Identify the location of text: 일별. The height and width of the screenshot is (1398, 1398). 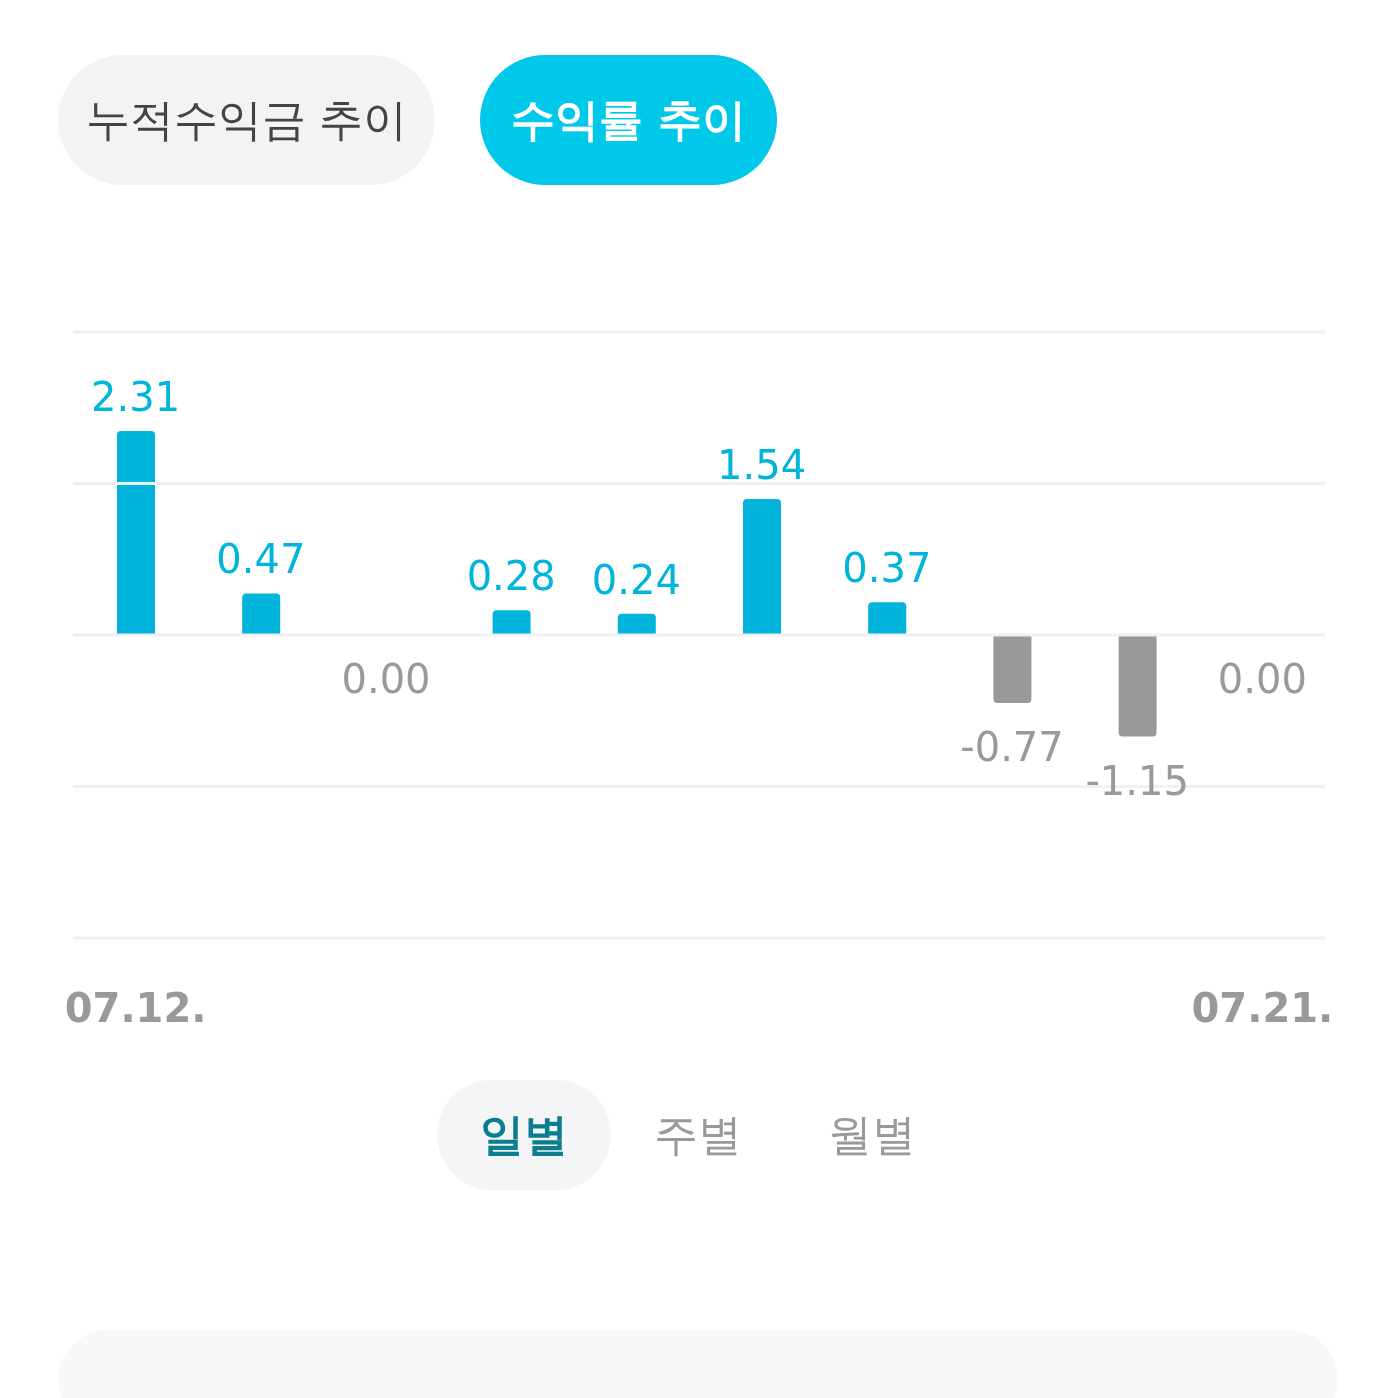
(524, 1134).